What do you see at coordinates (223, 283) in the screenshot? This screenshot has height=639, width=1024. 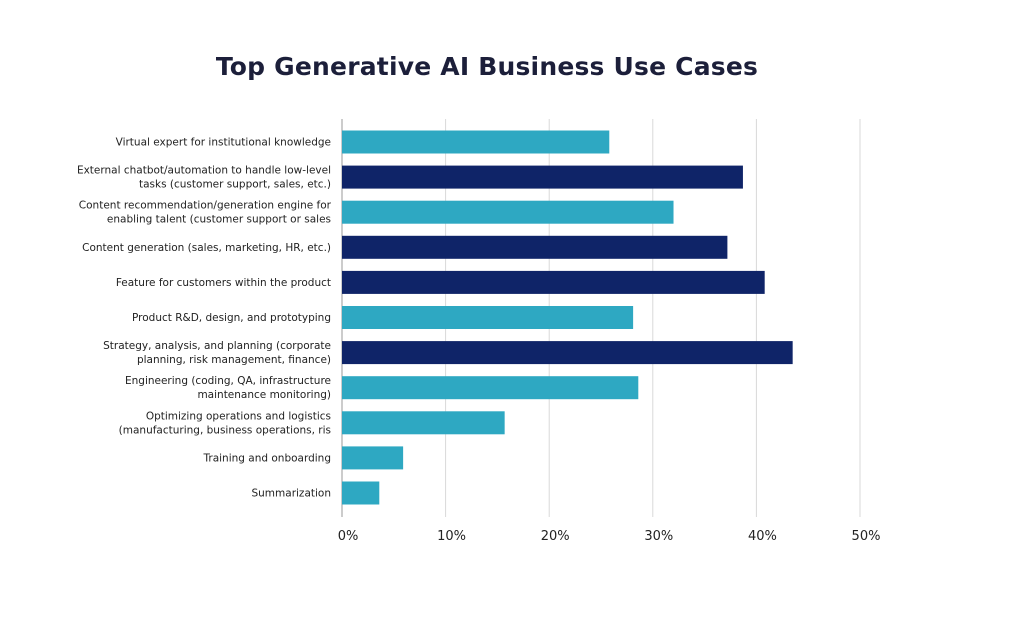 I see `category-label: Feature for customers within the product` at bounding box center [223, 283].